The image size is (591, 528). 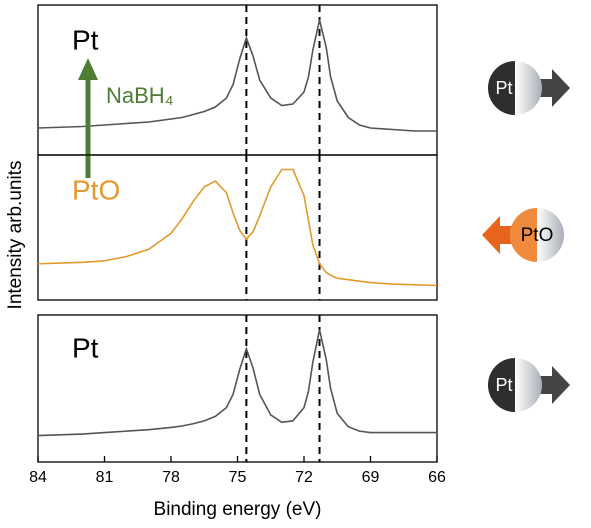 I want to click on annotation-arrowhead, so click(x=88, y=69).